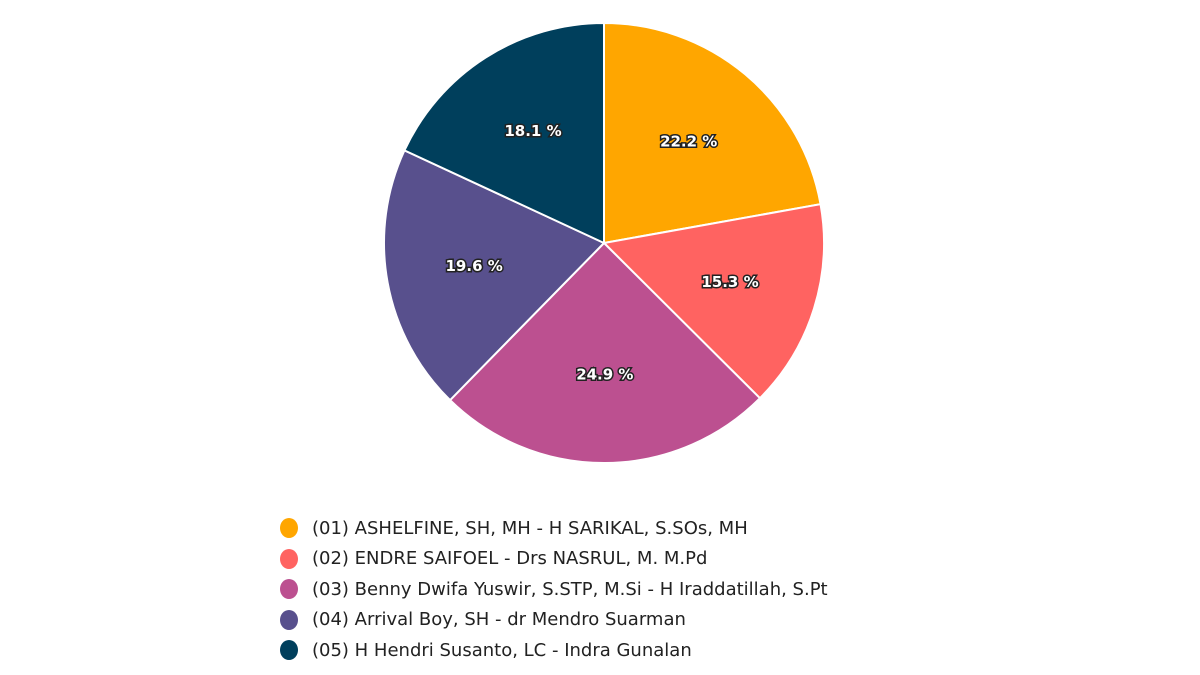  I want to click on legend-item: (02) ENDRE SAIFOEL - Drs NASRUL, M. M.Pd, so click(554, 559).